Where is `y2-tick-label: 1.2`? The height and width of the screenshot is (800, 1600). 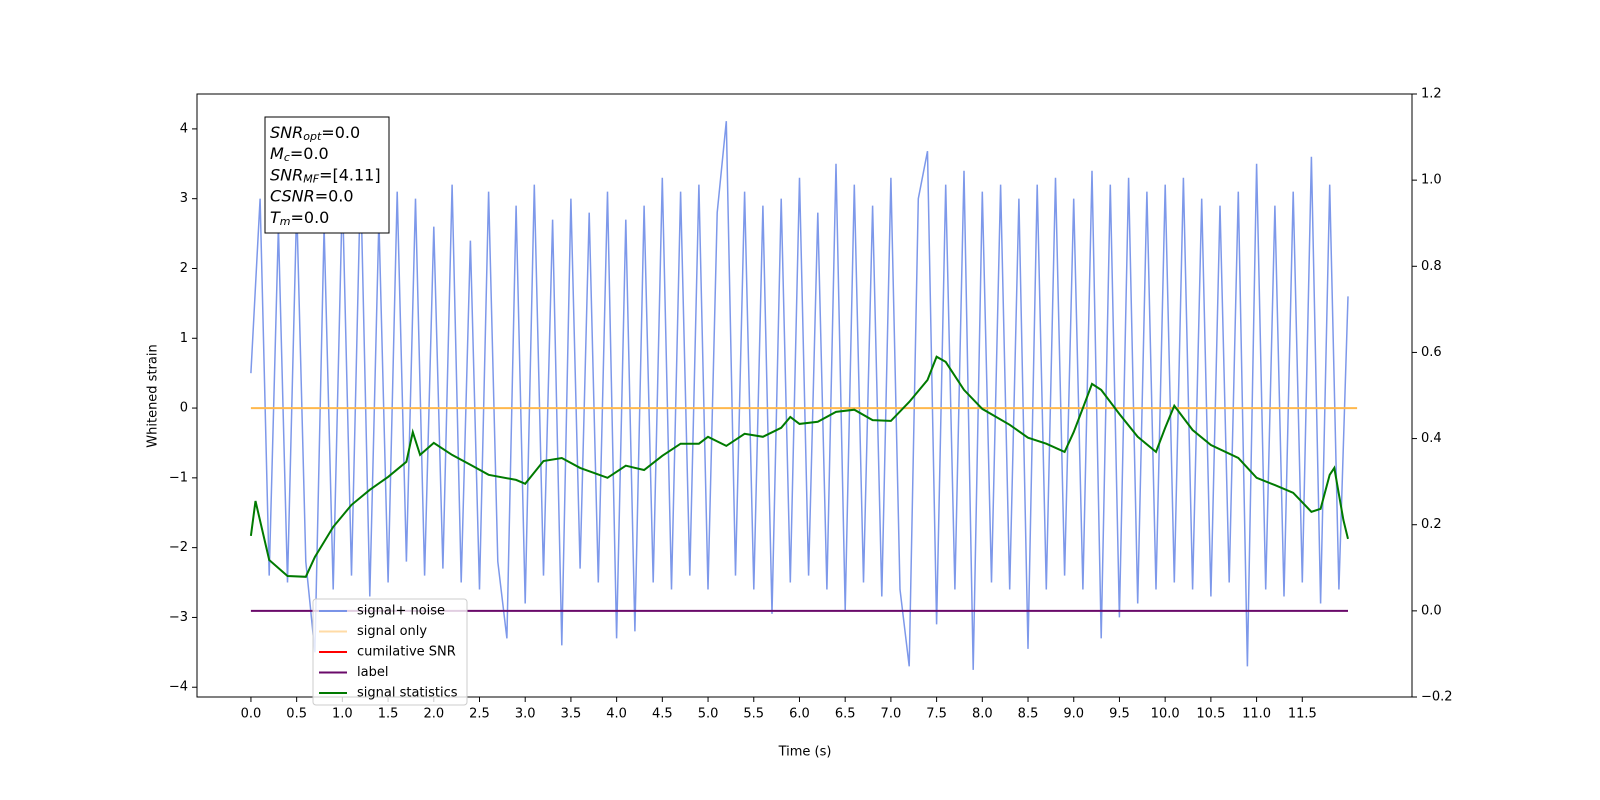
y2-tick-label: 1.2 is located at coordinates (1431, 94).